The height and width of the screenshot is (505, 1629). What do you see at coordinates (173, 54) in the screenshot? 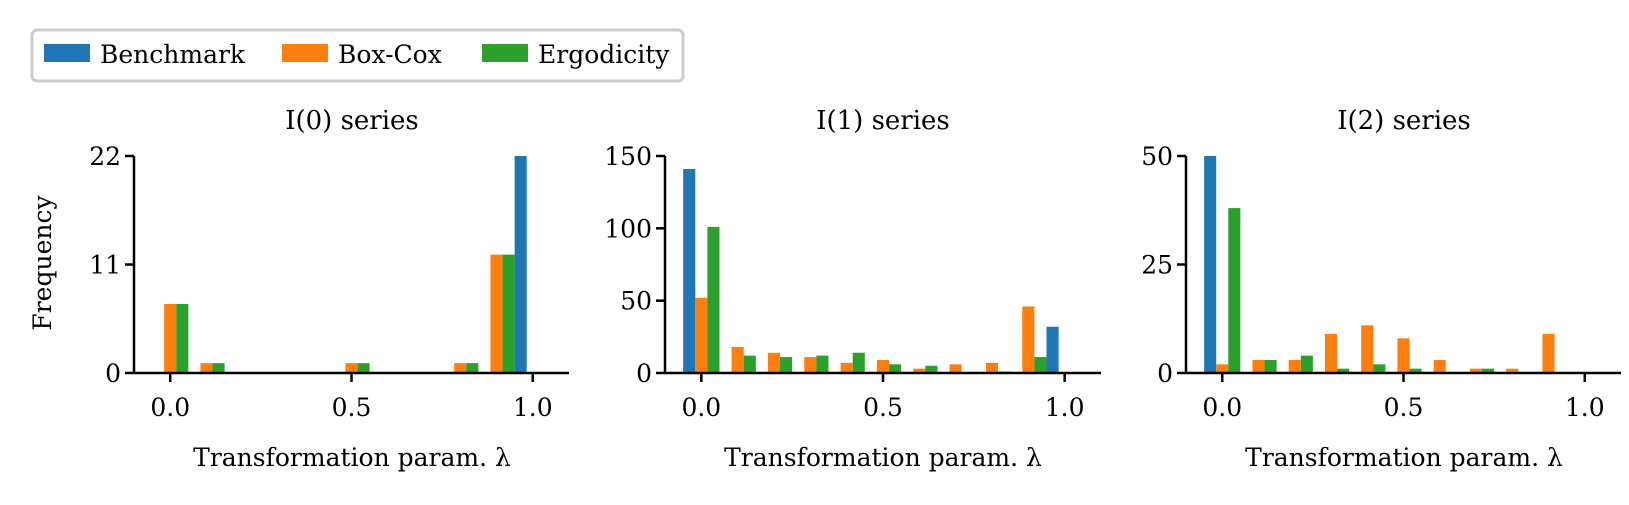
I see `legend-label-benchmark: Benchmark` at bounding box center [173, 54].